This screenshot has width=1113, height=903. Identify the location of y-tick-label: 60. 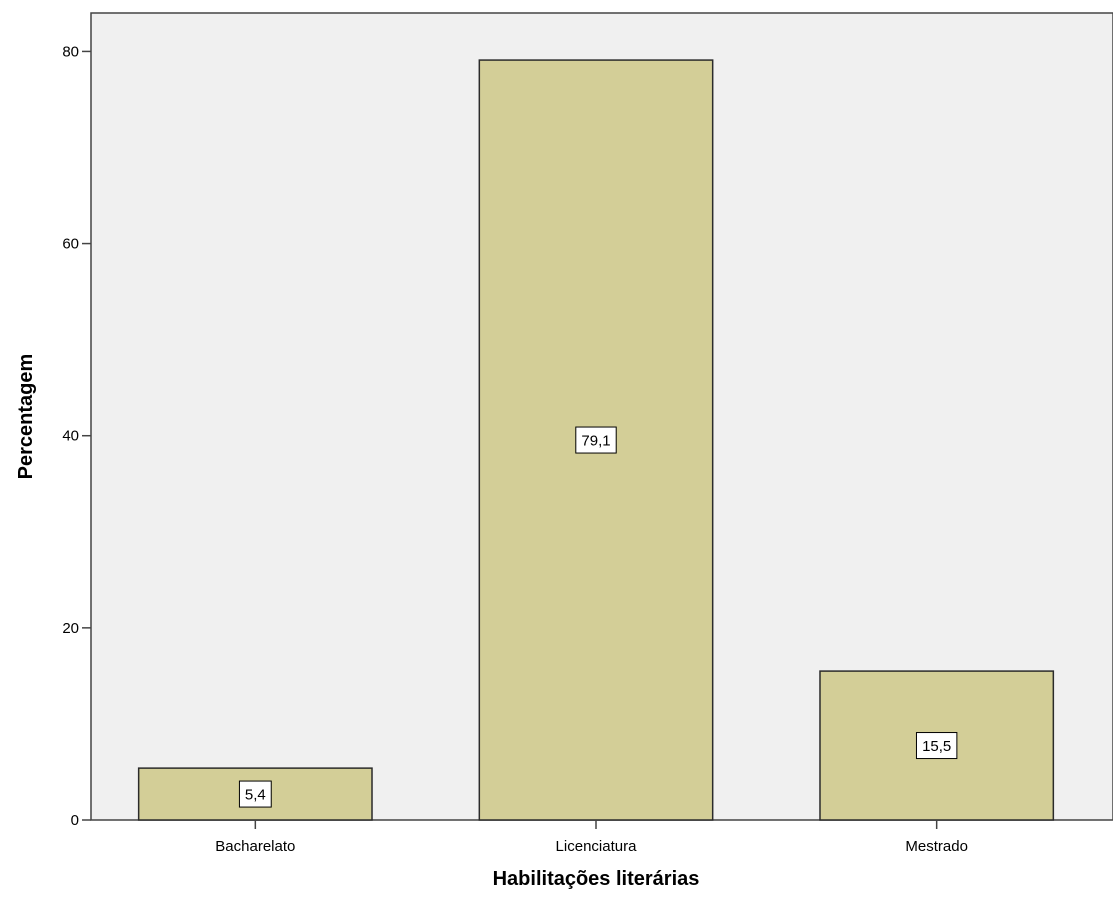
(70, 244).